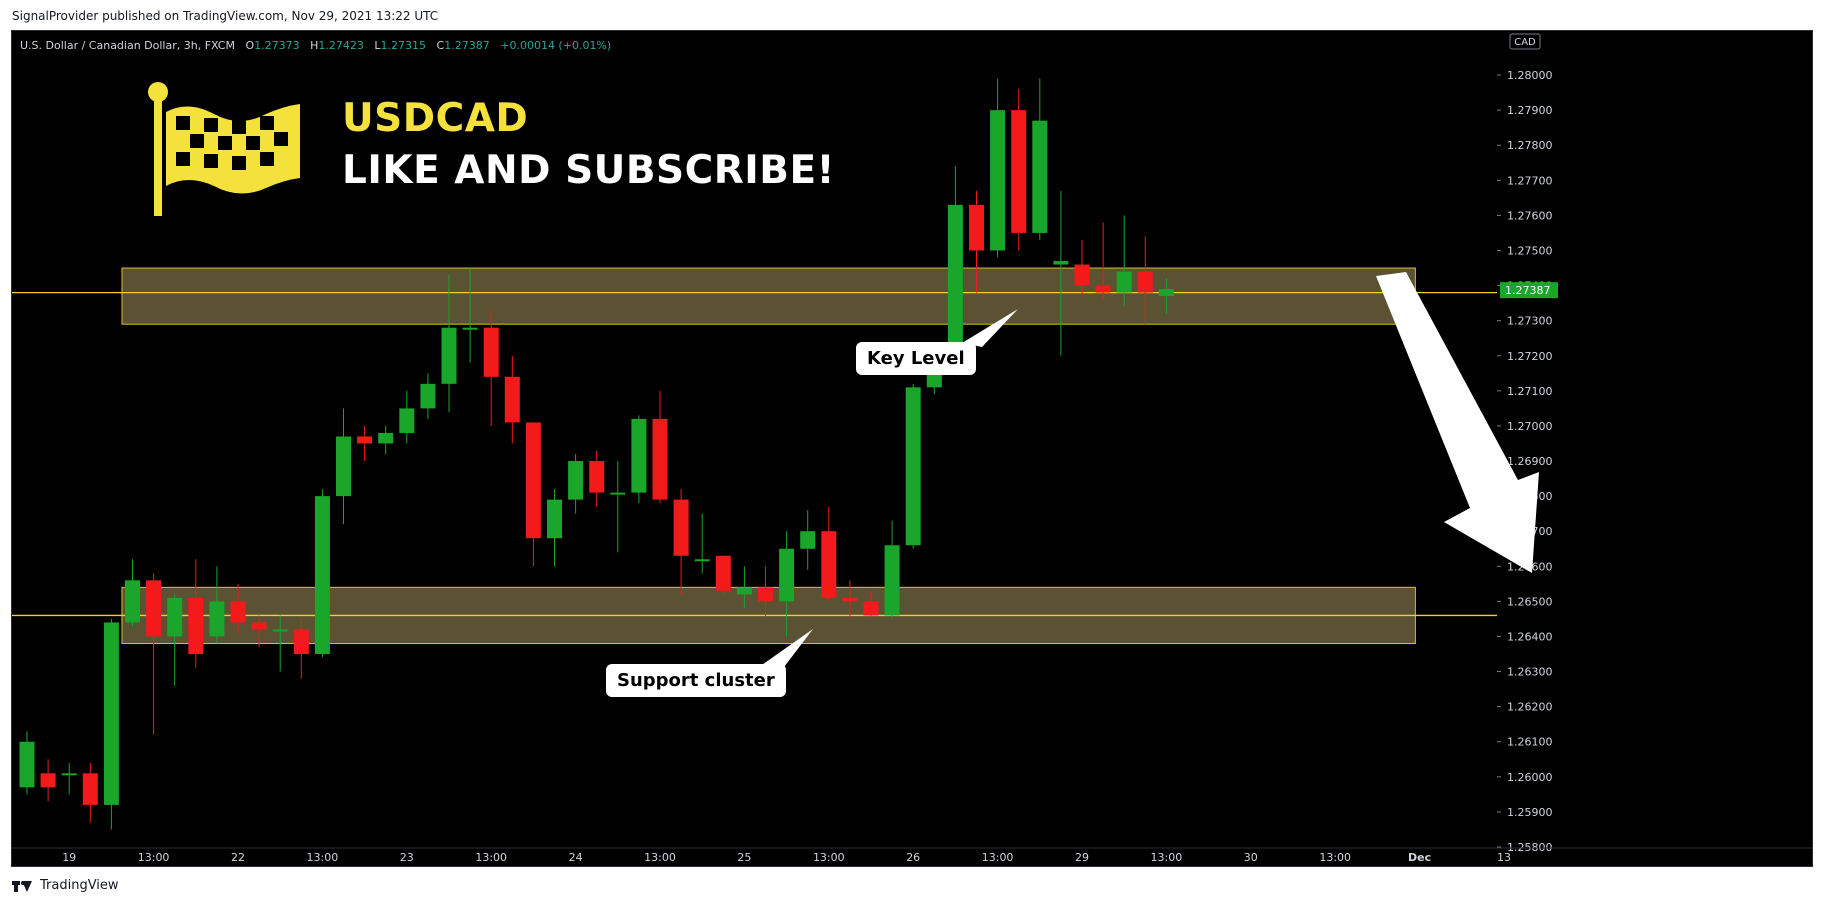 The height and width of the screenshot is (905, 1824). What do you see at coordinates (341, 45) in the screenshot?
I see `high-value: 1.27423` at bounding box center [341, 45].